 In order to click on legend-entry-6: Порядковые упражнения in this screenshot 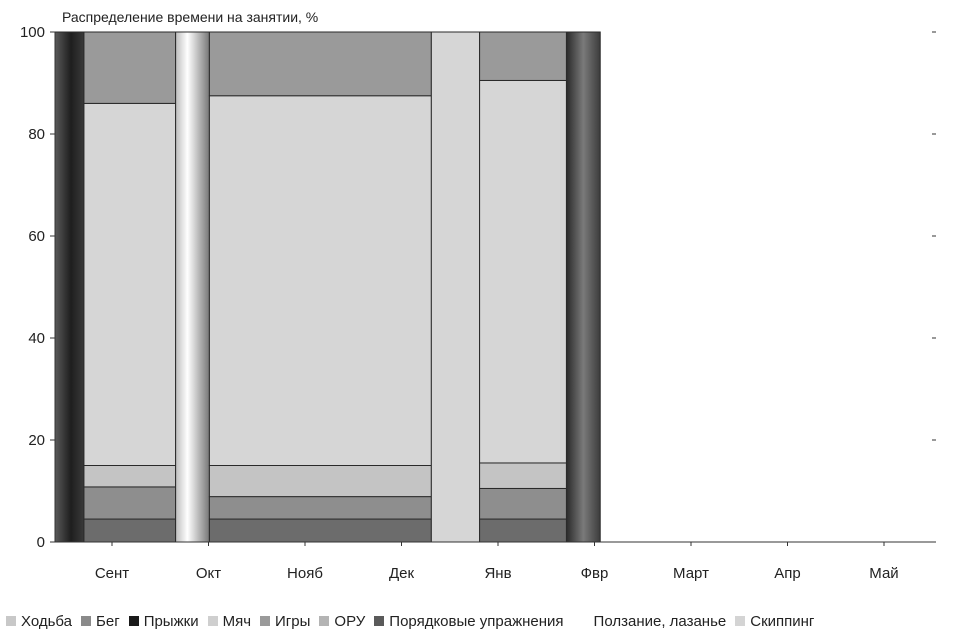, I will do `click(469, 621)`.